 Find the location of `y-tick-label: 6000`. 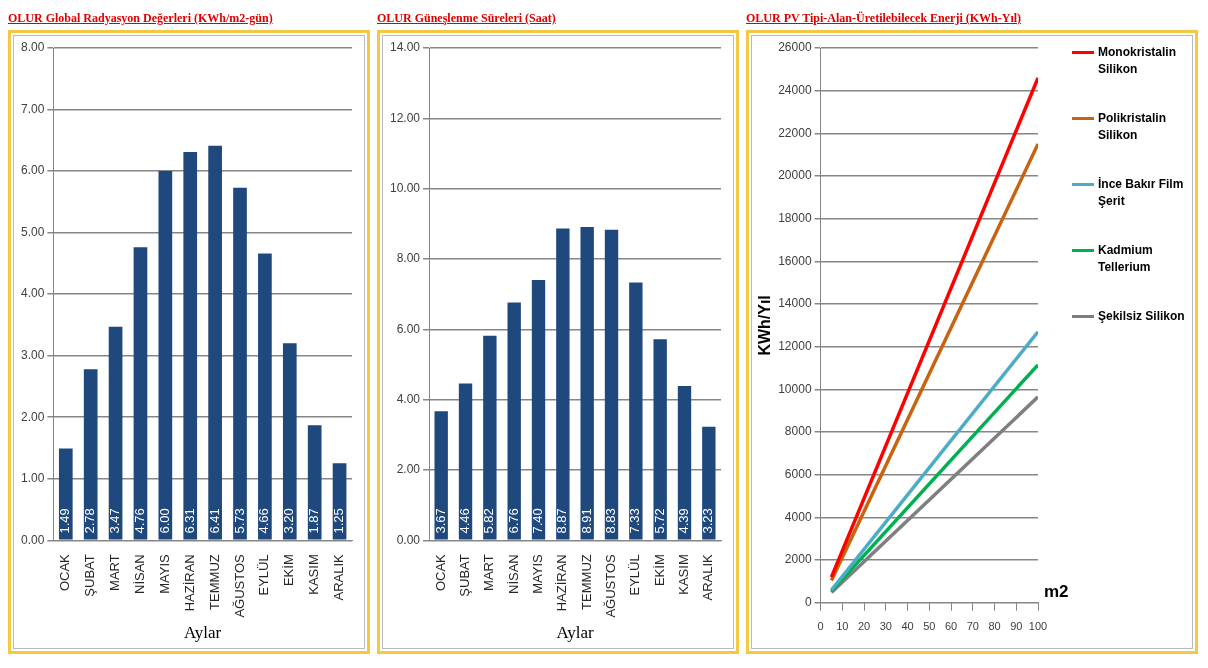

y-tick-label: 6000 is located at coordinates (798, 474).